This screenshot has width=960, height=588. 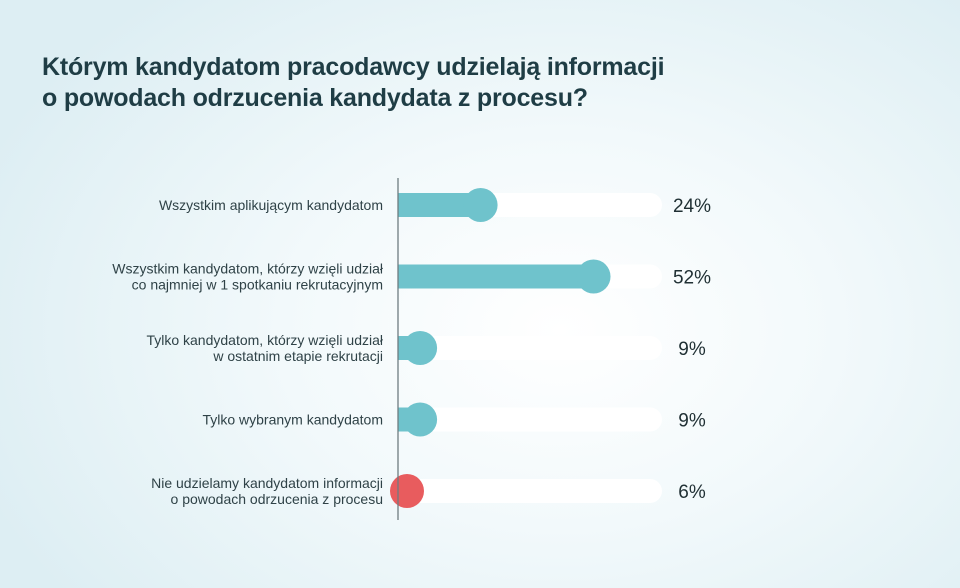 What do you see at coordinates (692, 492) in the screenshot?
I see `value-label-5: 6%` at bounding box center [692, 492].